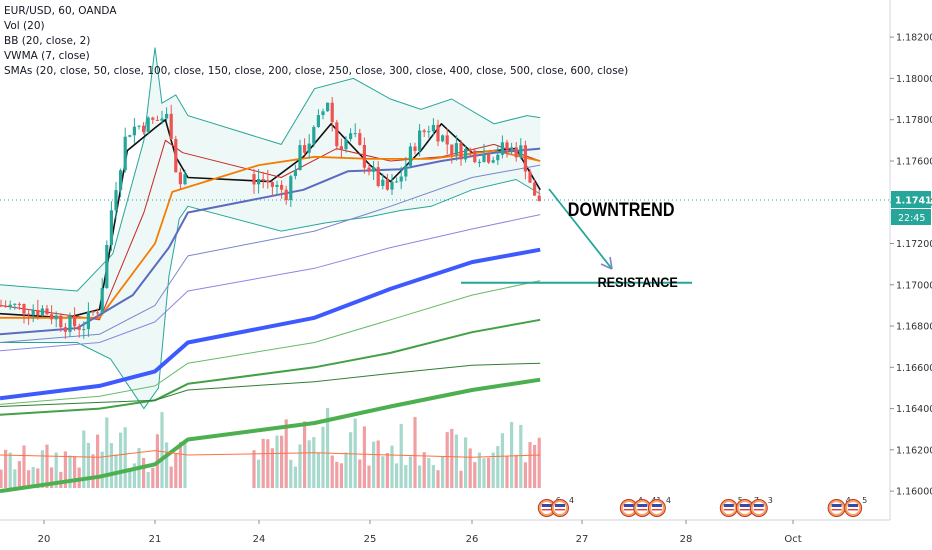  Describe the element at coordinates (60, 11) in the screenshot. I see `symbol-title: EUR/USD, 60, OANDA` at that location.